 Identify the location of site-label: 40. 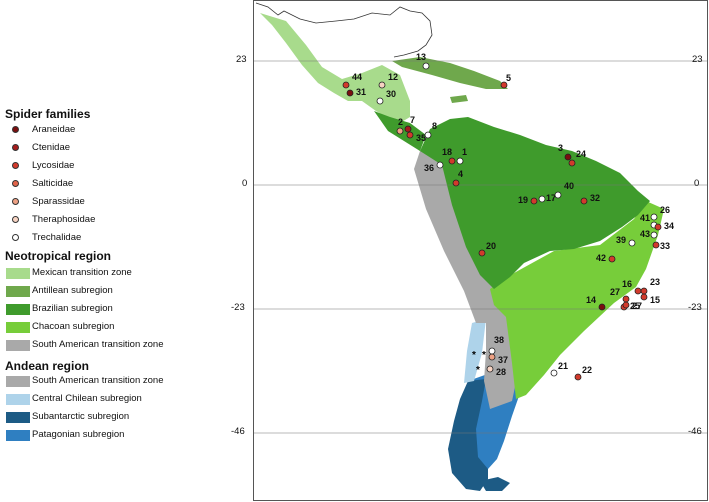
(569, 186).